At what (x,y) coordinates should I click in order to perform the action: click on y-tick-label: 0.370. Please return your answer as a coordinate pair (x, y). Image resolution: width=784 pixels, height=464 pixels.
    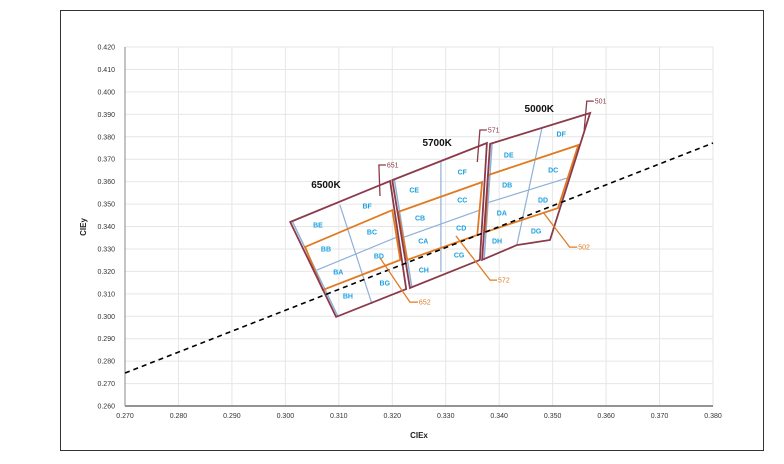
    Looking at the image, I should click on (106, 160).